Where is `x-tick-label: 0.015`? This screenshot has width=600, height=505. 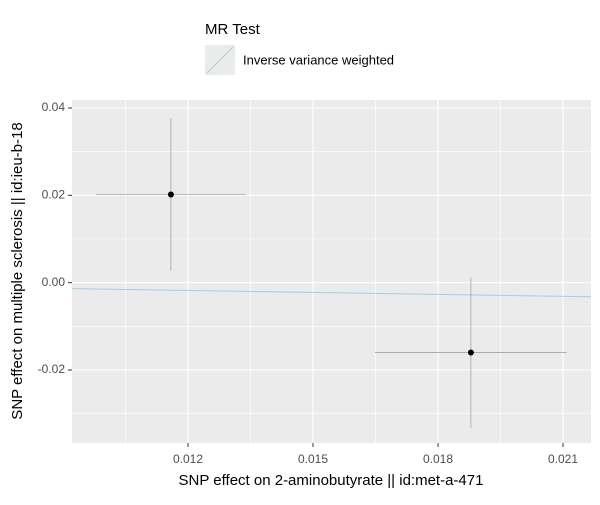 x-tick-label: 0.015 is located at coordinates (313, 459).